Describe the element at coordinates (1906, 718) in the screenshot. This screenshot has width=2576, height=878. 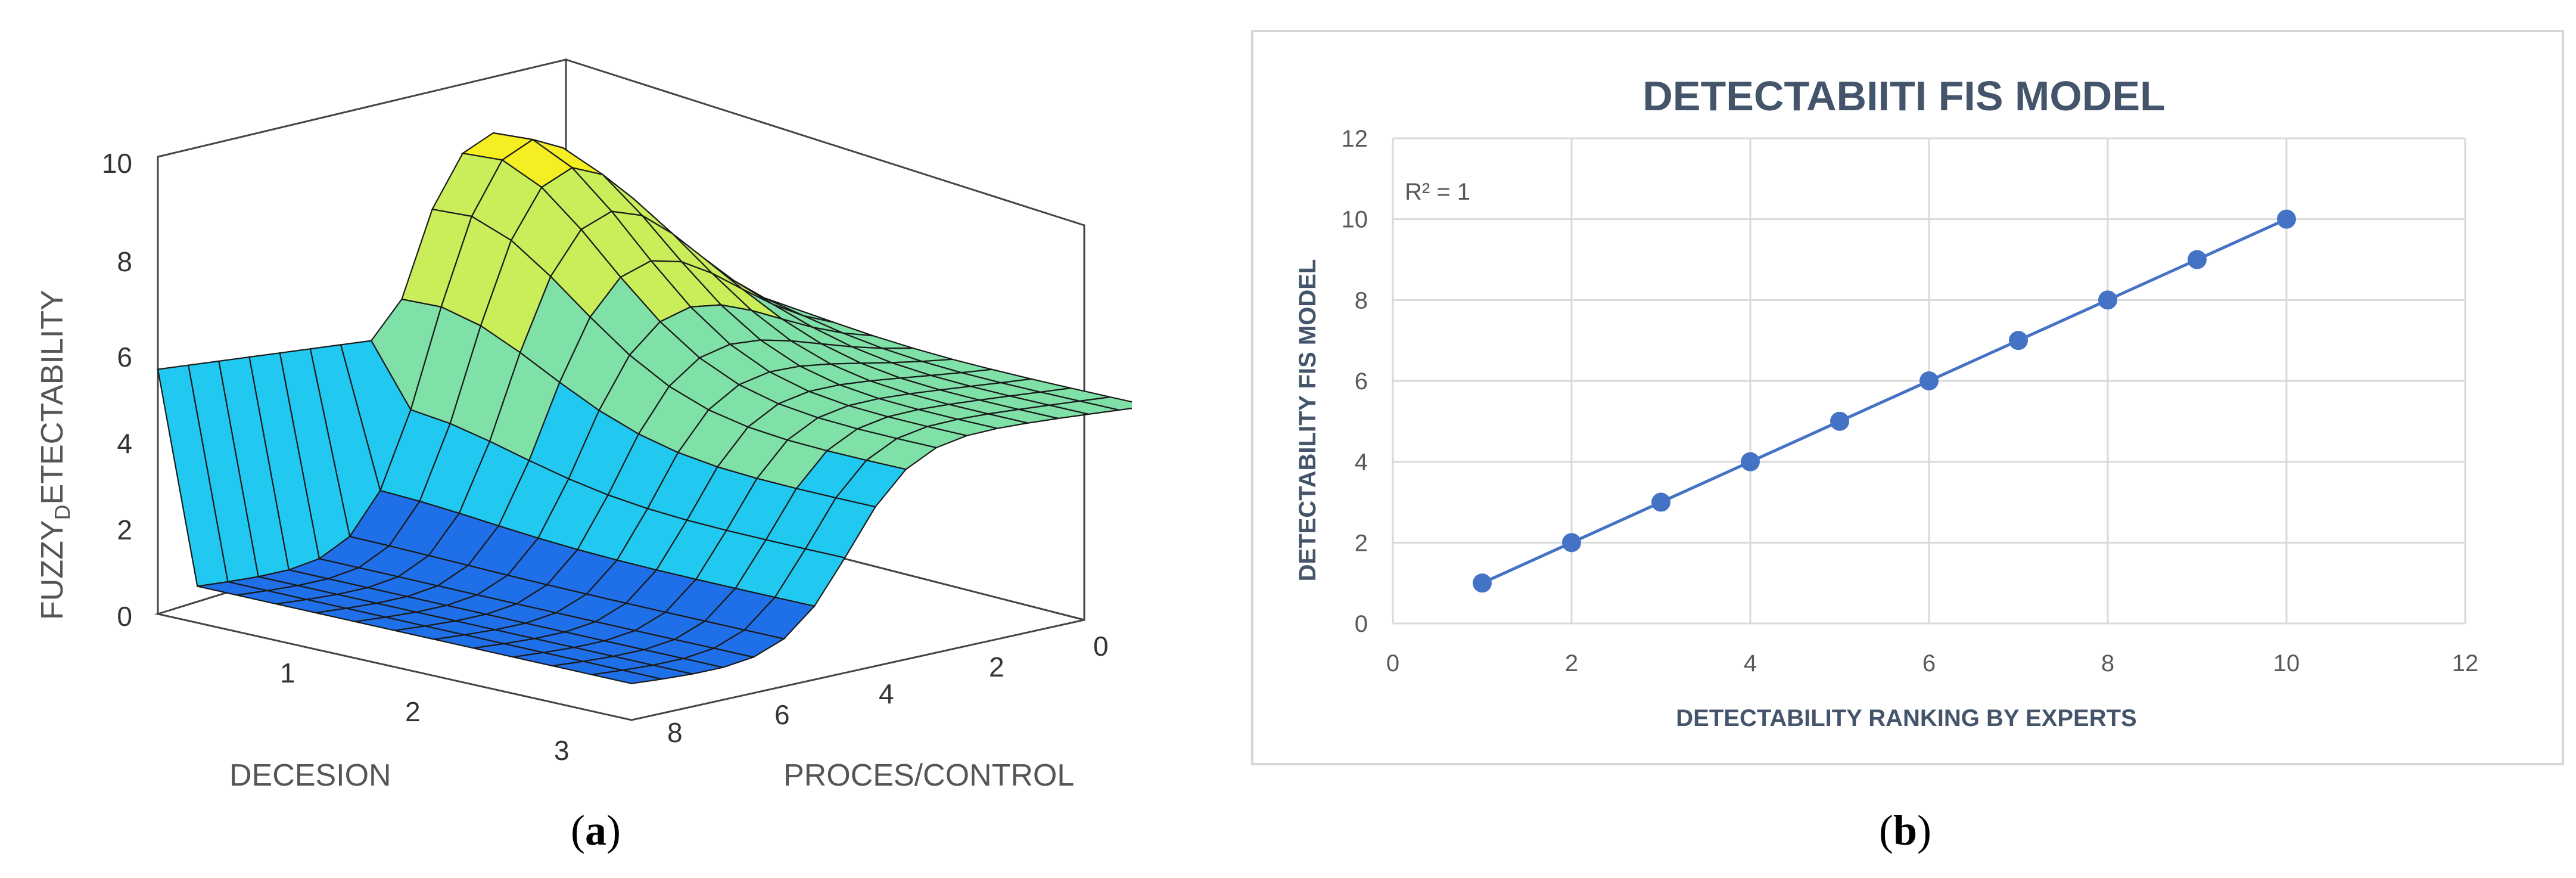
I see `x-axis-label: DETECTABILITY RANKING BY EXPERTS` at that location.